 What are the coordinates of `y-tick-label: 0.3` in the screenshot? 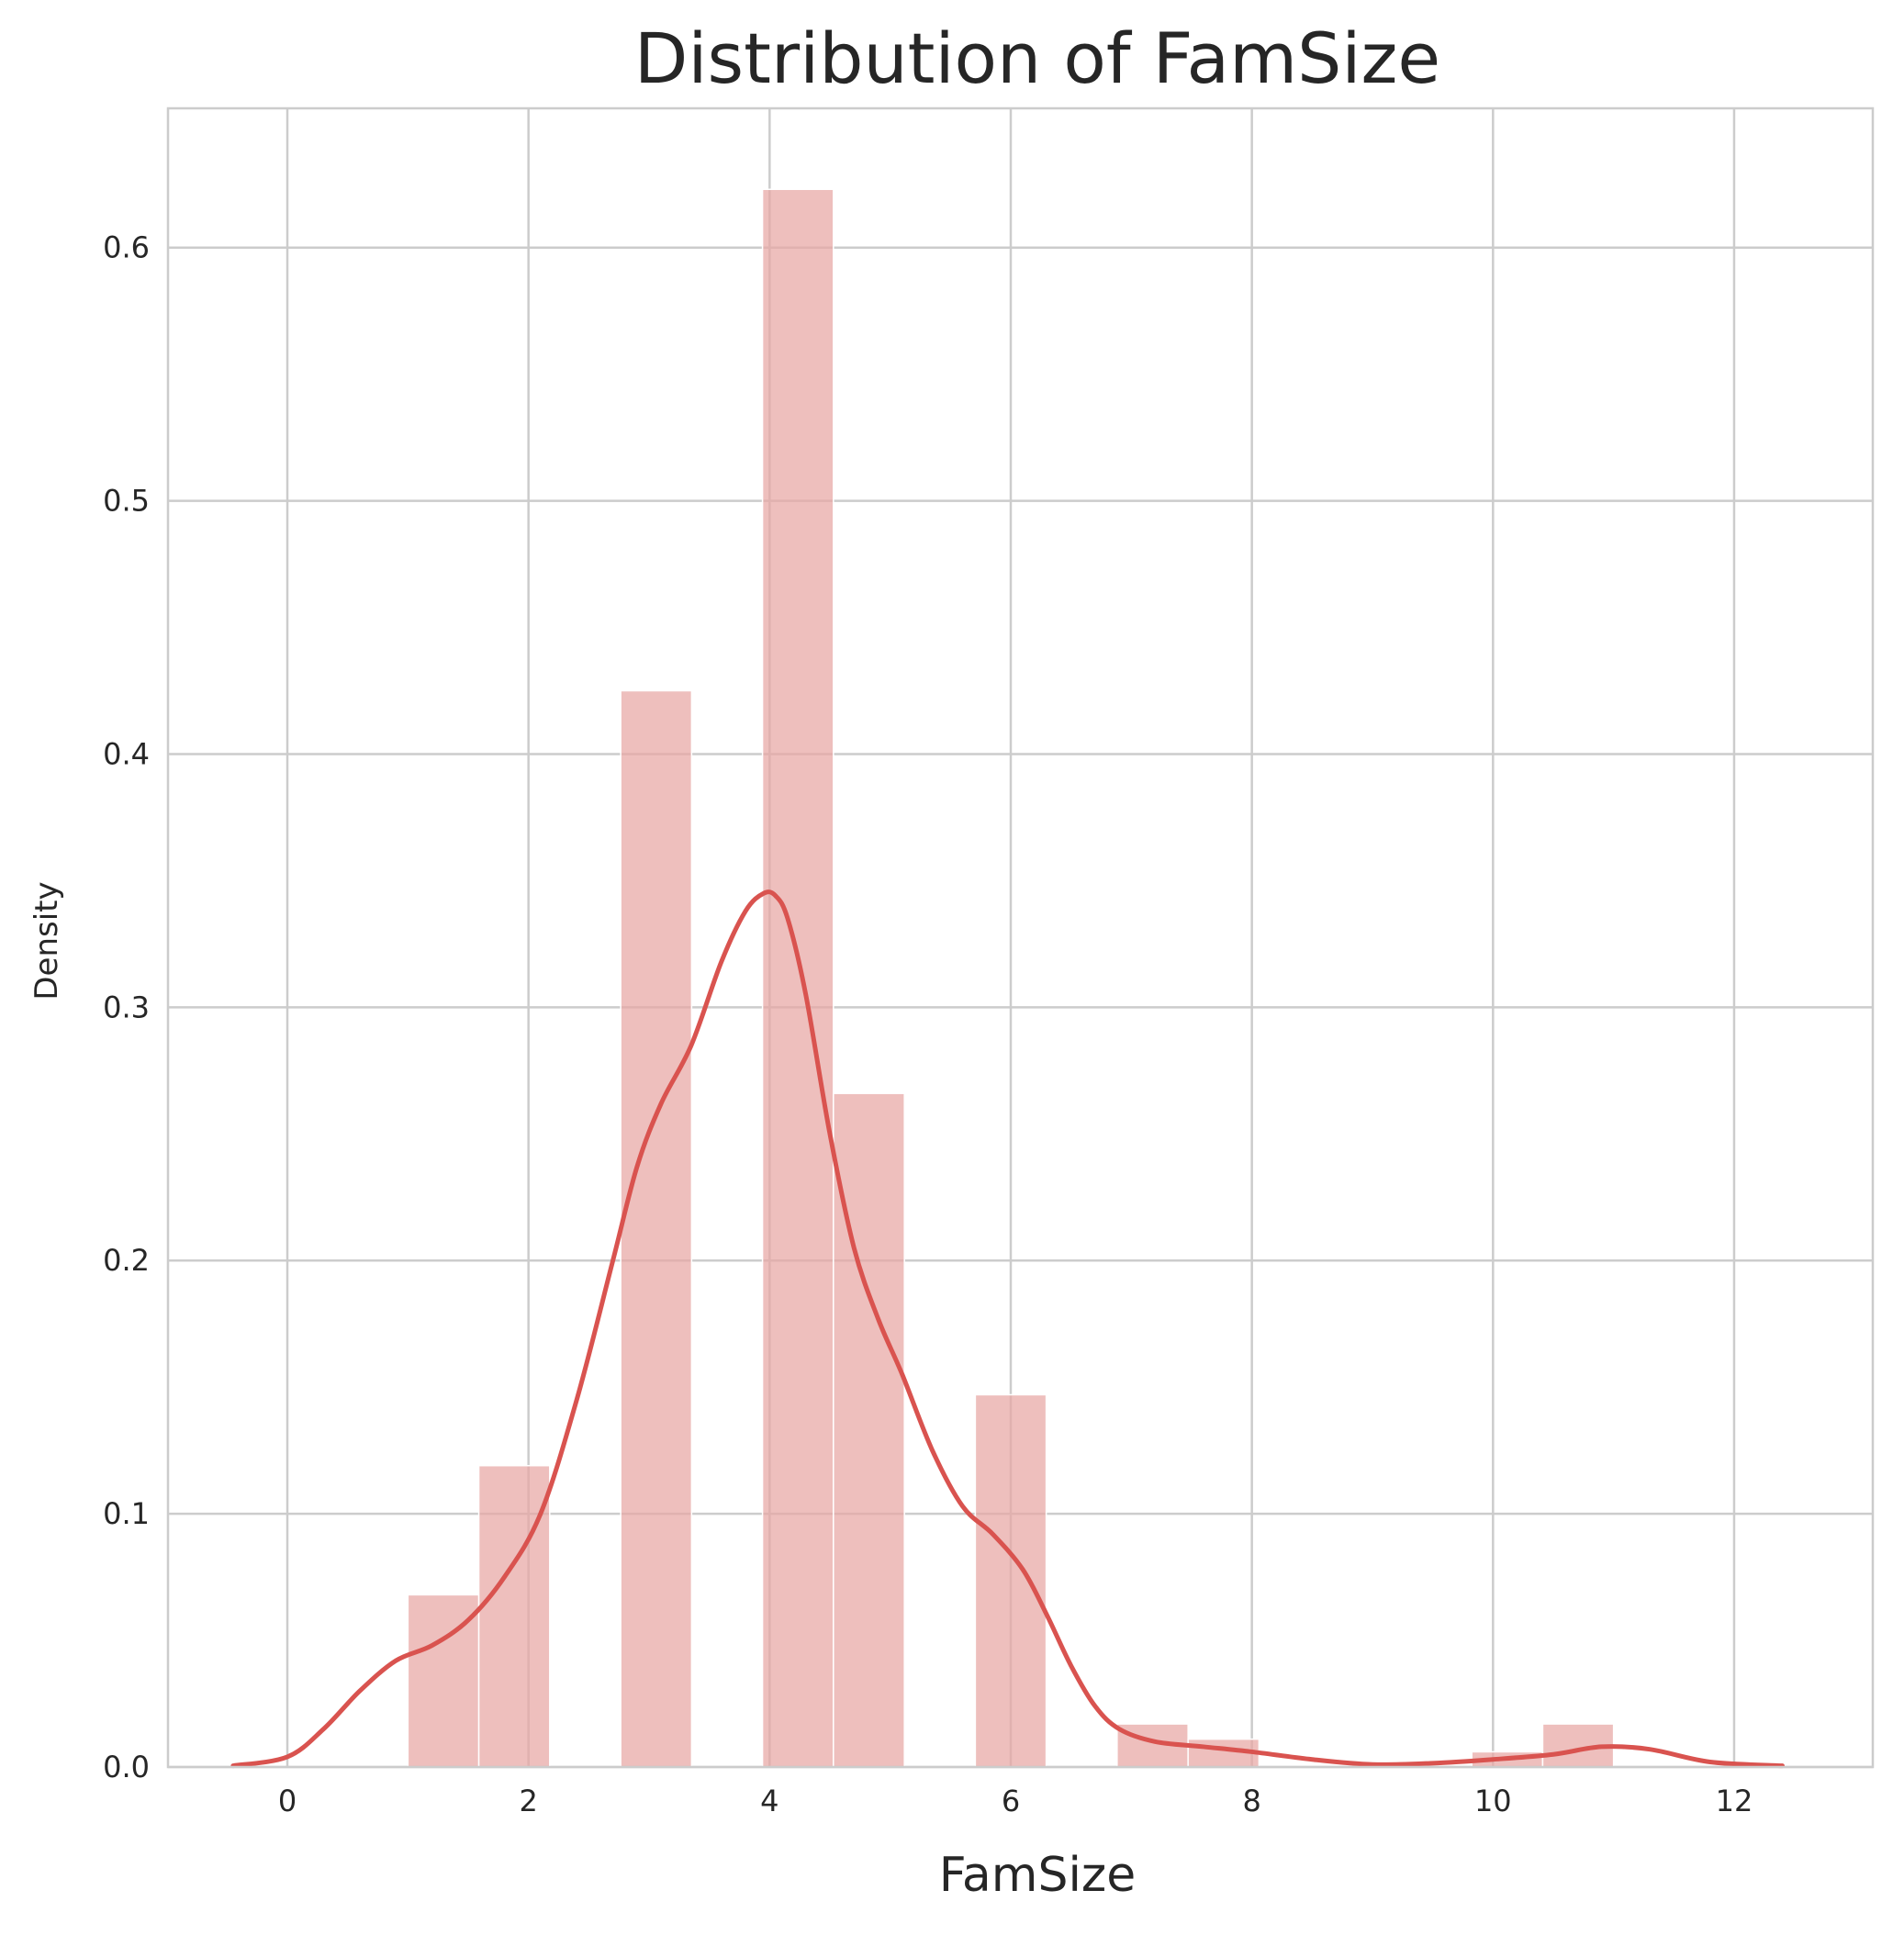 It's located at (126, 1007).